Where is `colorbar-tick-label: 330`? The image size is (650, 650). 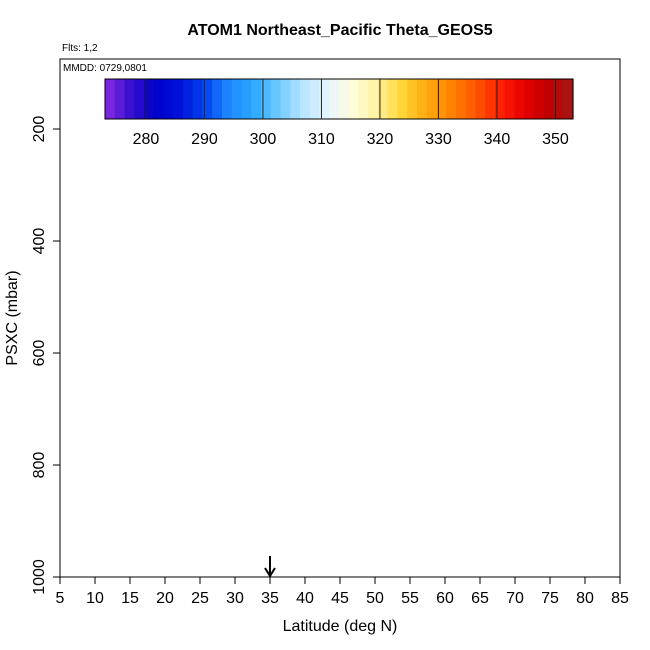 colorbar-tick-label: 330 is located at coordinates (438, 139).